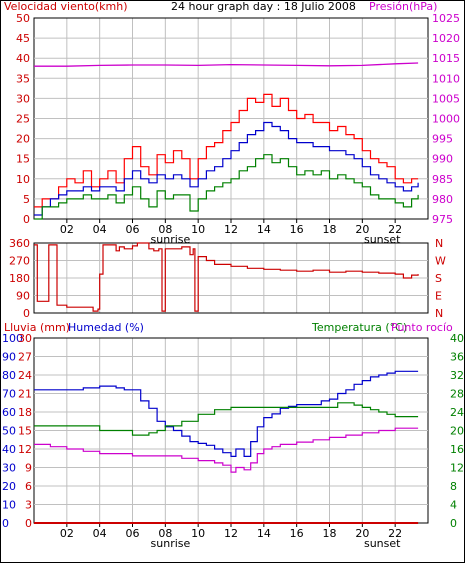 The width and height of the screenshot is (465, 563). What do you see at coordinates (446, 58) in the screenshot?
I see `pressure-y-tick-label: 1015` at bounding box center [446, 58].